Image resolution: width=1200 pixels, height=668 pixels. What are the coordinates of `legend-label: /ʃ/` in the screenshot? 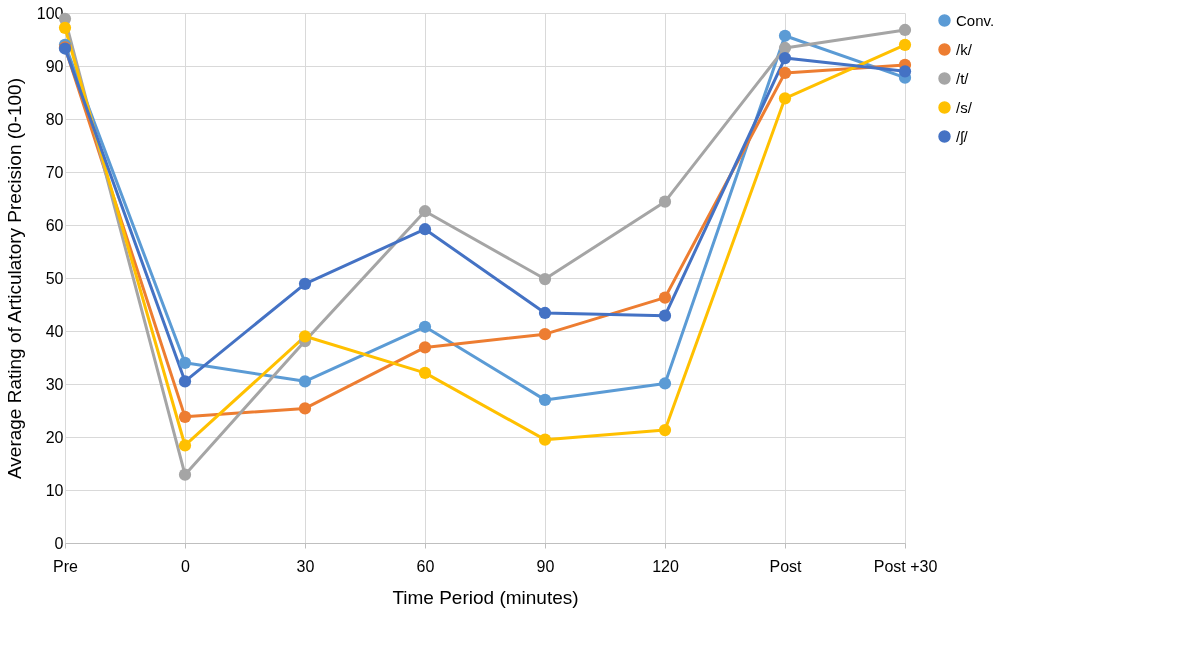 It's located at (962, 136).